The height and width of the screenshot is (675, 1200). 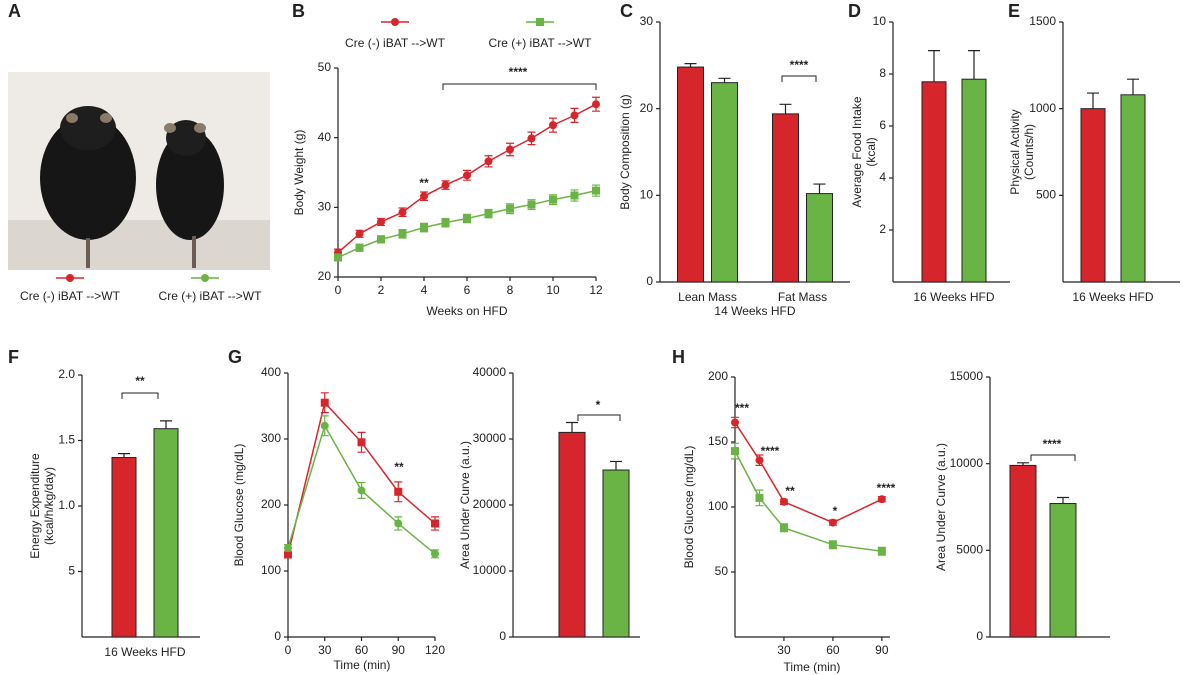 What do you see at coordinates (882, 229) in the screenshot?
I see `y-tick-label: 2` at bounding box center [882, 229].